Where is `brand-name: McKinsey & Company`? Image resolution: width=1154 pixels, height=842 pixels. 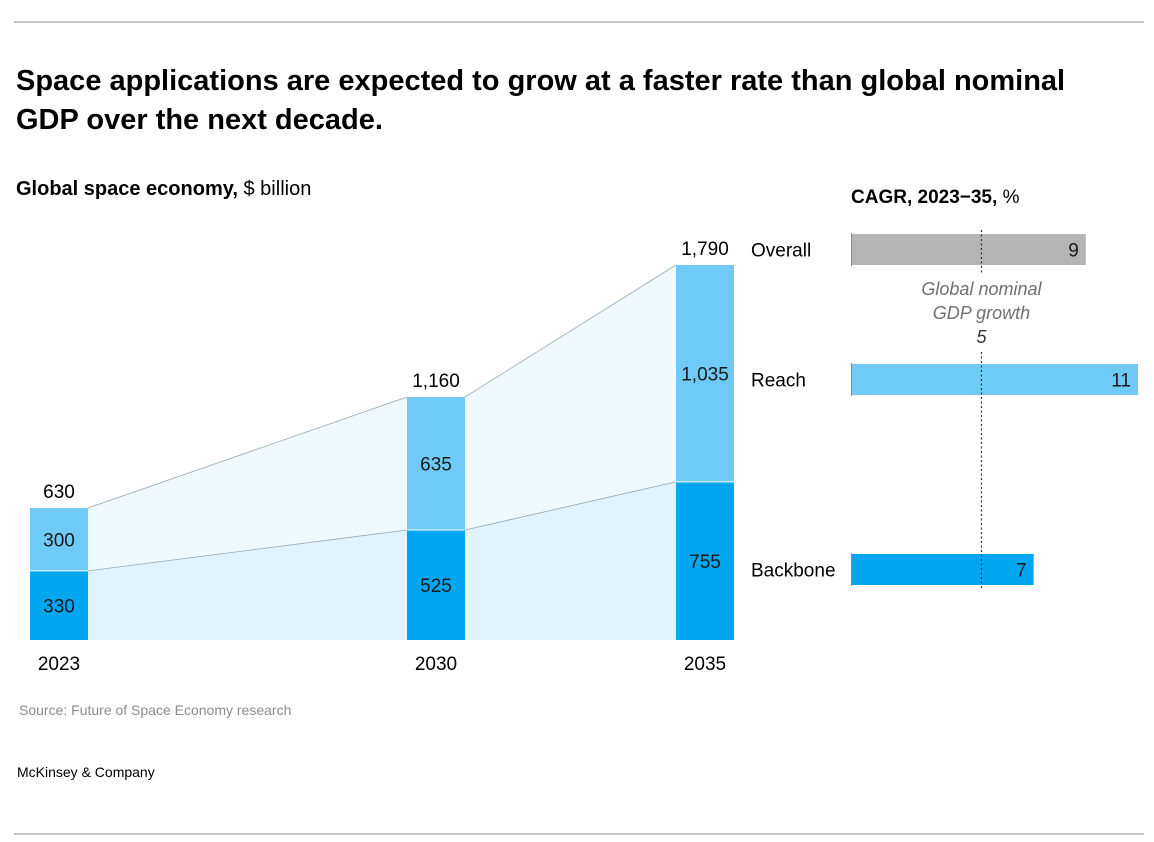 brand-name: McKinsey & Company is located at coordinates (86, 772).